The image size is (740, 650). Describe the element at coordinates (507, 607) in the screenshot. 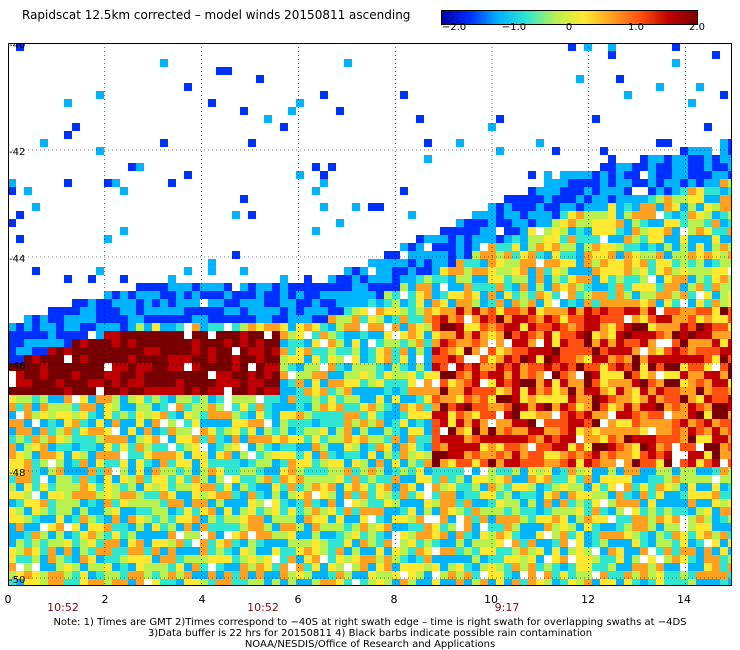

I see `time-label: 9:17` at that location.